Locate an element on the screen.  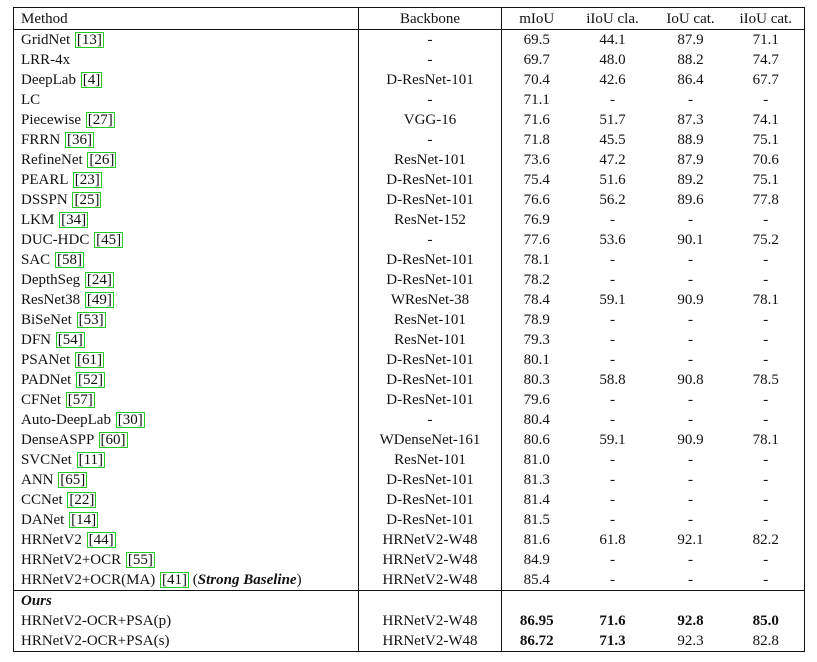
cell-method: LRR-4x is located at coordinates (186, 60).